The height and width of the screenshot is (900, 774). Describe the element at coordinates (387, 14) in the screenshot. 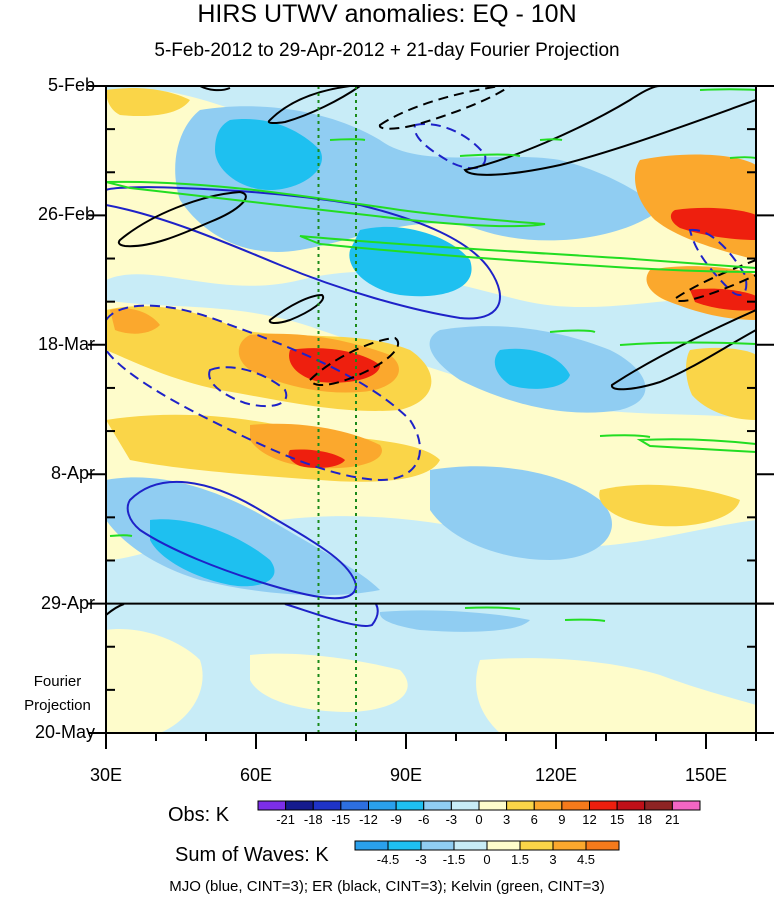

I see `chart-title: HIRS UTWV anomalies: EQ - 10N` at that location.